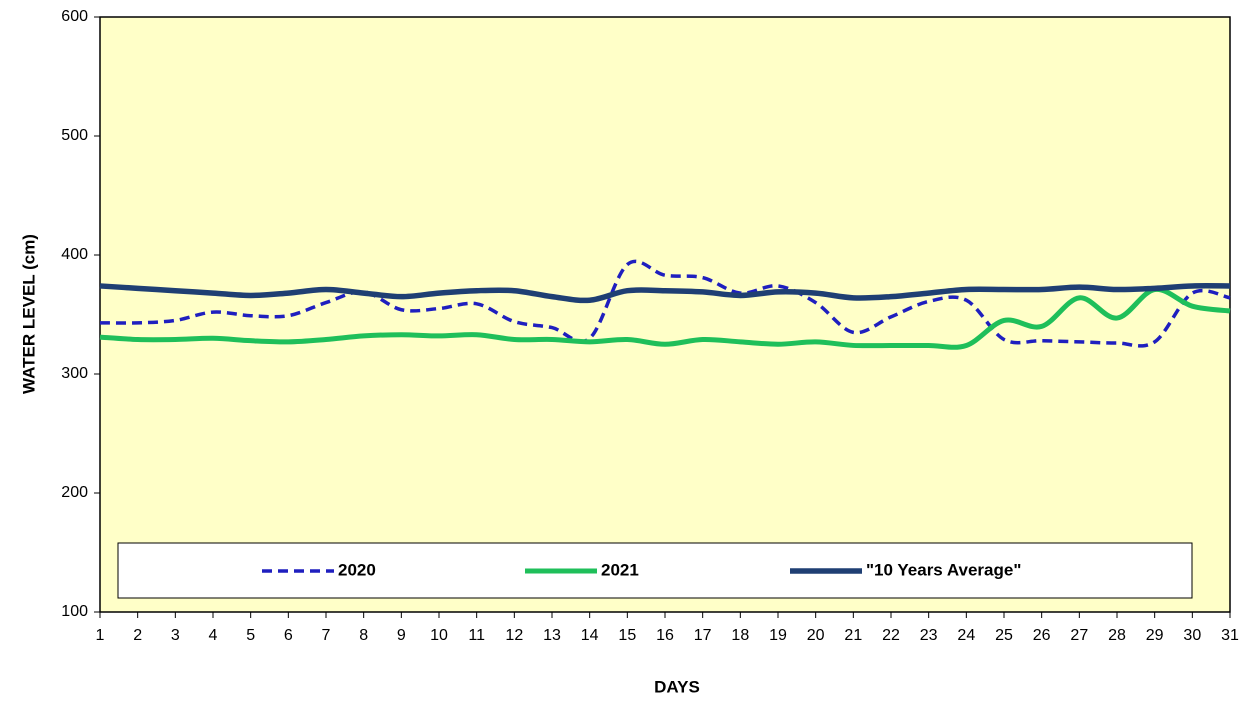 This screenshot has width=1255, height=711. I want to click on x-tick-label: 8, so click(363, 635).